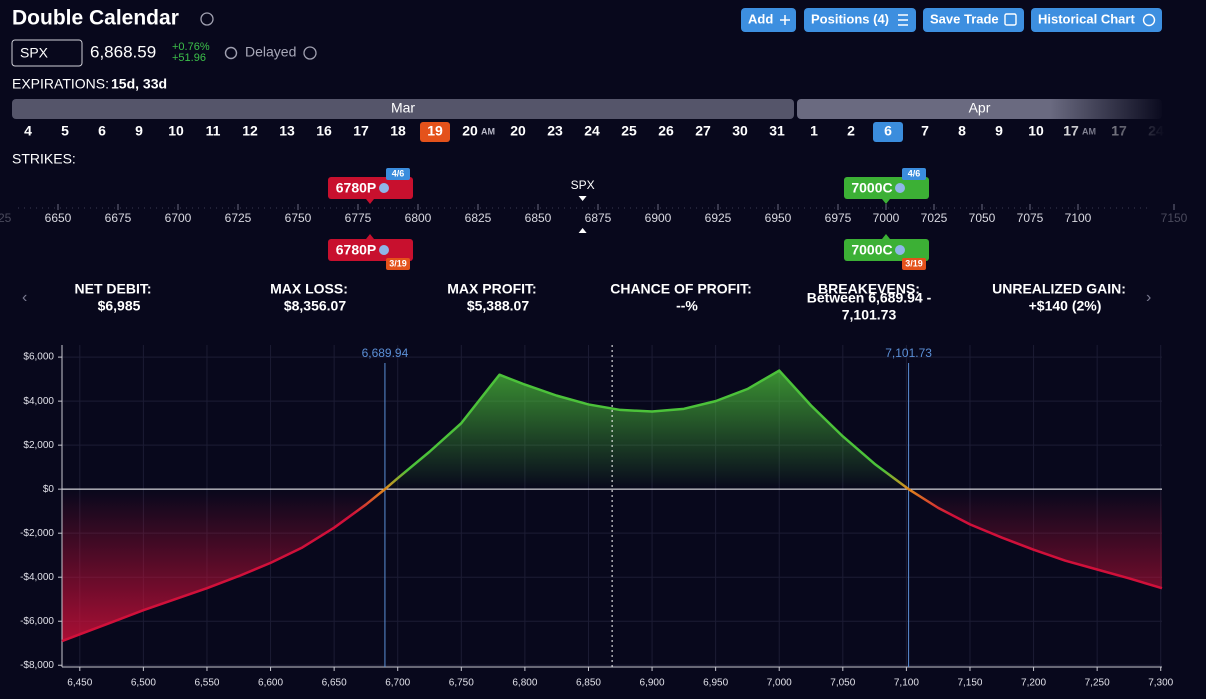  Describe the element at coordinates (361, 131) in the screenshot. I see `day: 17` at that location.